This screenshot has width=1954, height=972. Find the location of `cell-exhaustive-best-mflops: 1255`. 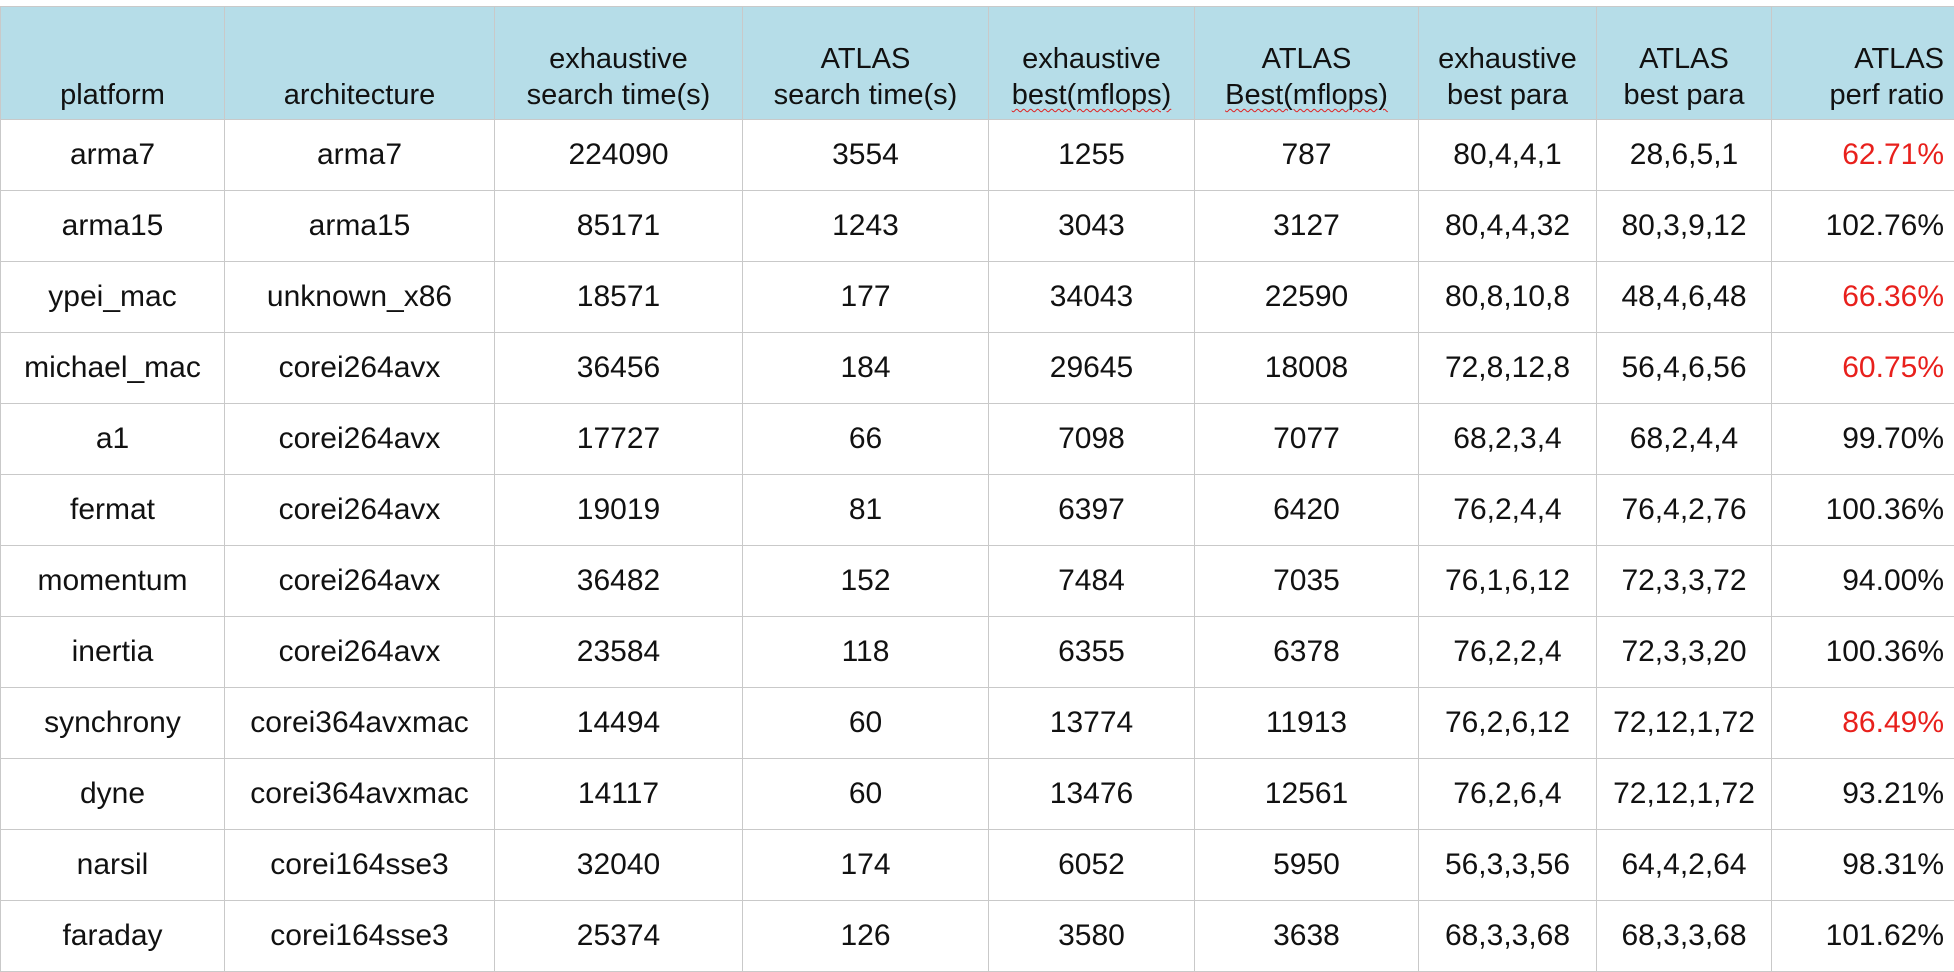

cell-exhaustive-best-mflops: 1255 is located at coordinates (1092, 155).